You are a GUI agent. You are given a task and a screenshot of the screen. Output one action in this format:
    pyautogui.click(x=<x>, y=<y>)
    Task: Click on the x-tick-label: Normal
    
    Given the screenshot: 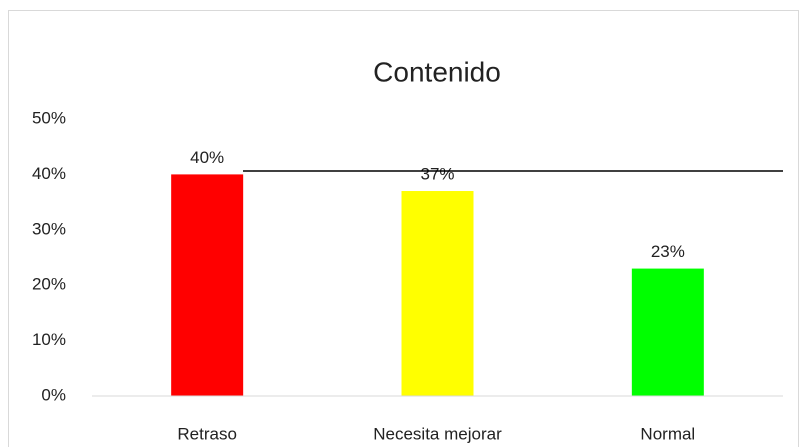 What is the action you would take?
    pyautogui.click(x=667, y=433)
    